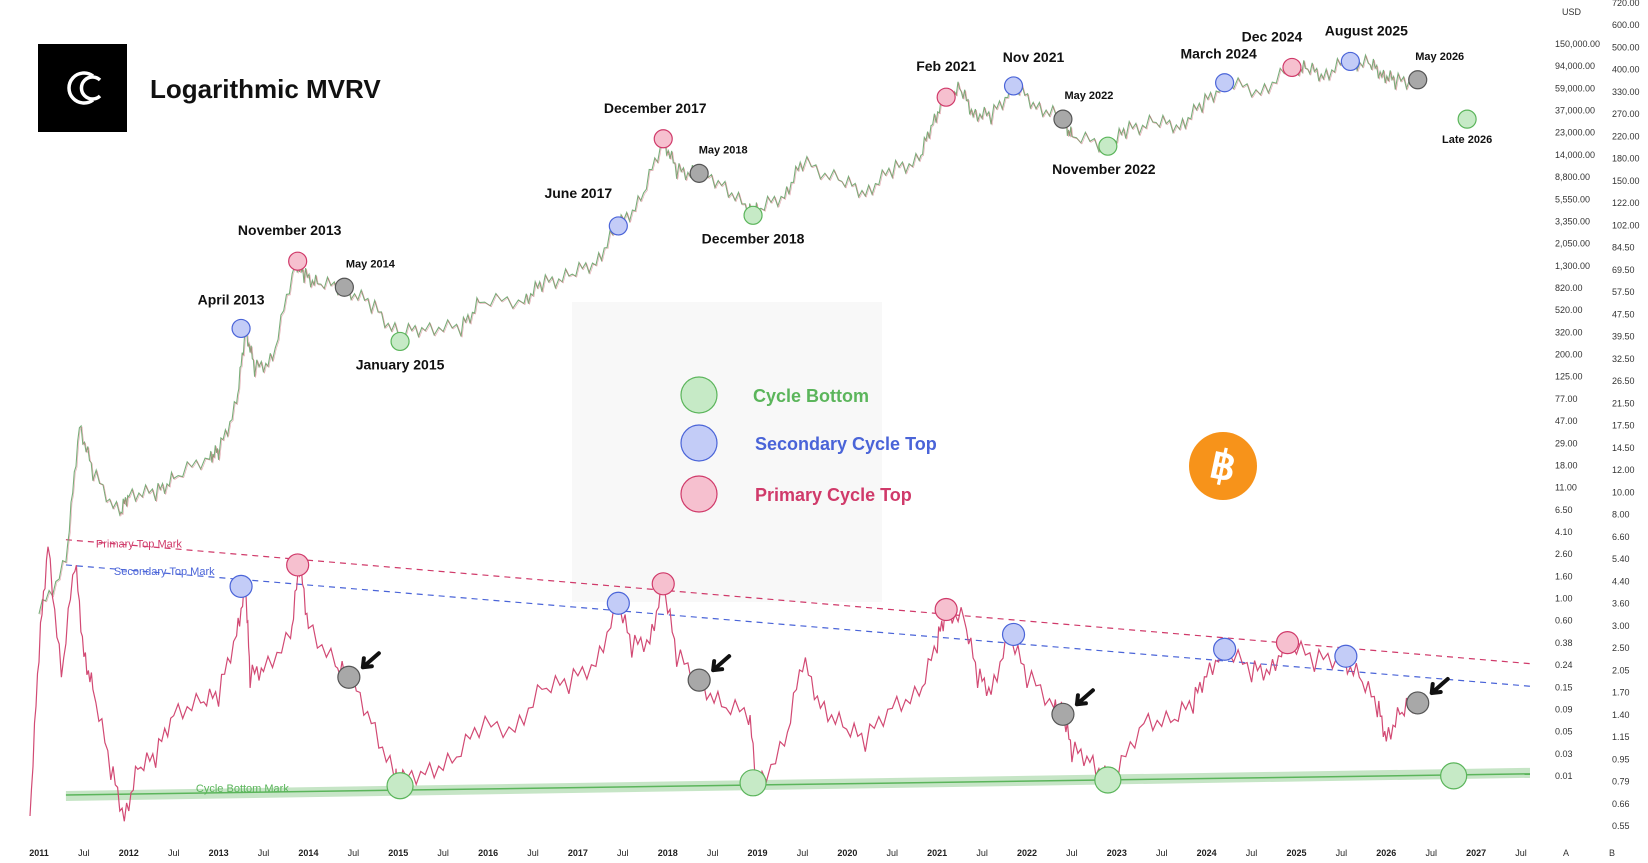 Image resolution: width=1648 pixels, height=863 pixels. Describe the element at coordinates (1623, 314) in the screenshot. I see `mvrv-tick-label: 47.50` at that location.